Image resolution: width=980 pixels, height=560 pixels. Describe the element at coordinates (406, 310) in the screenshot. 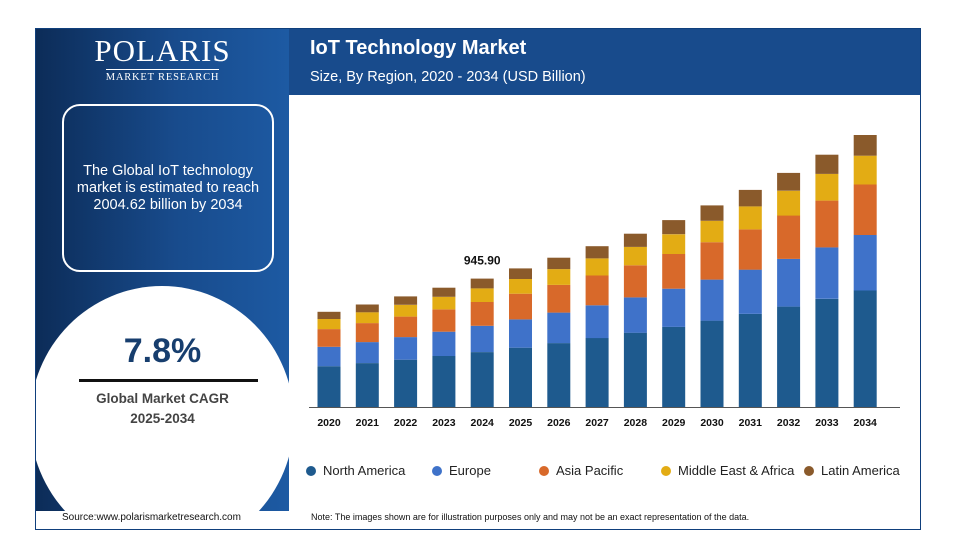

I see `bar-segment-middle-east-africa-2022` at that location.